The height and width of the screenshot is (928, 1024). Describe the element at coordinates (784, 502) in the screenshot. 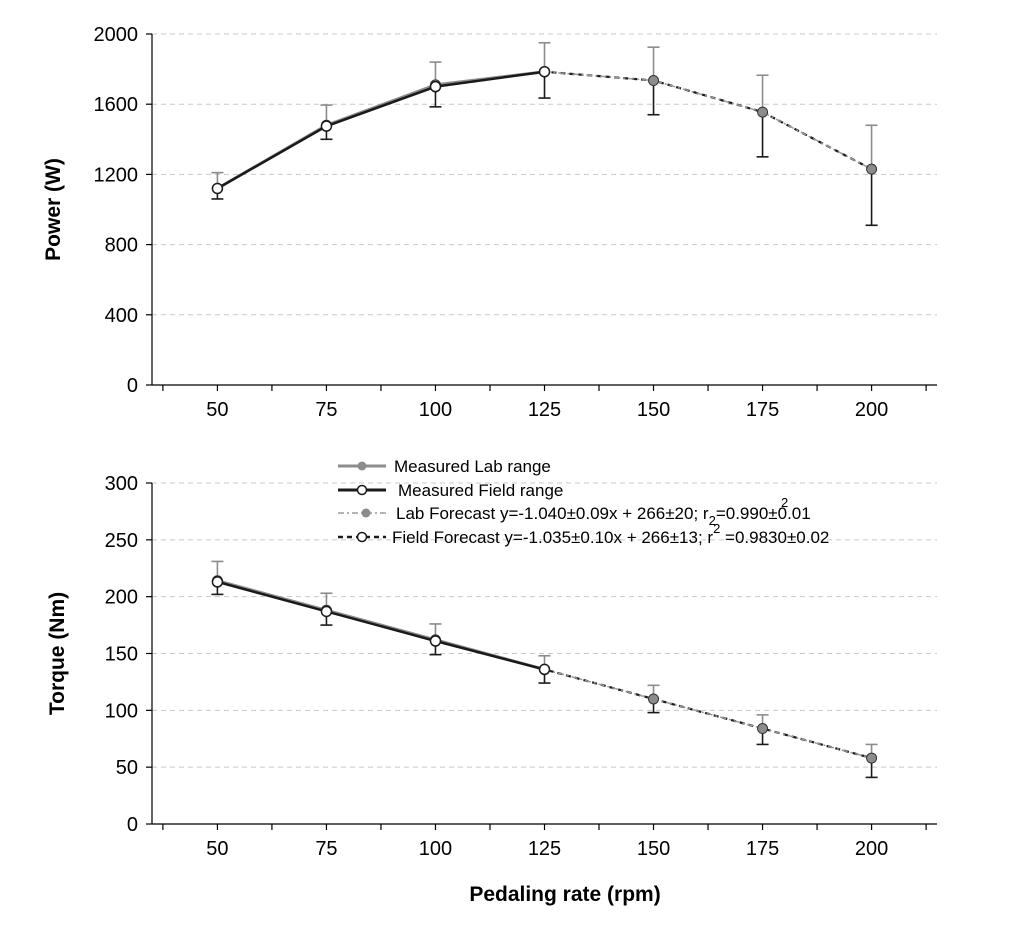

I see `legend-lab-sup: 2` at that location.